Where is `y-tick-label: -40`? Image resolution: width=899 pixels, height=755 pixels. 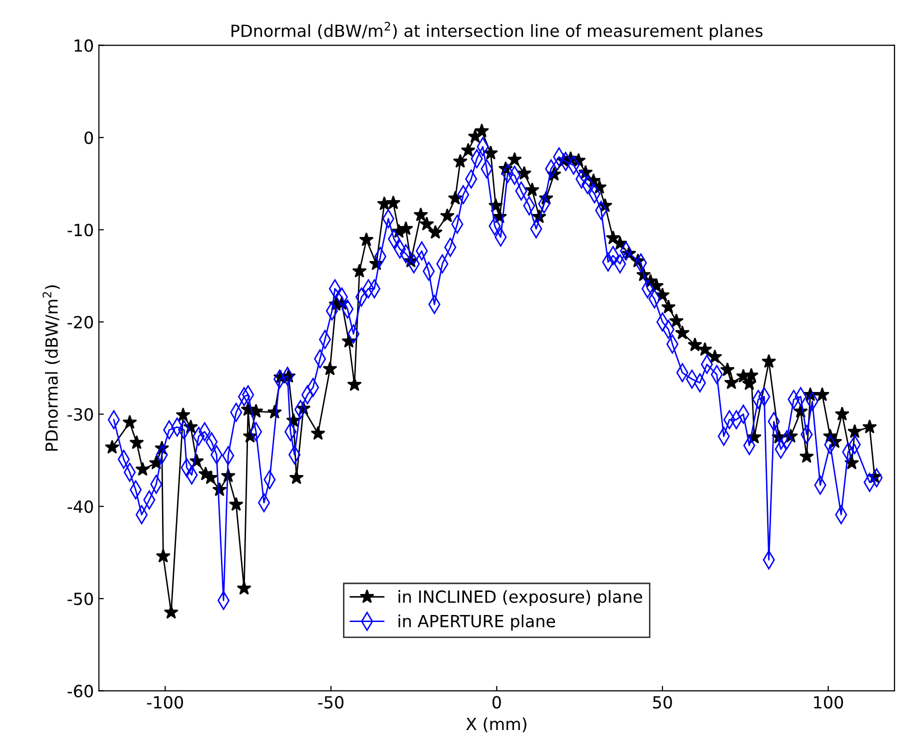 y-tick-label: -40 is located at coordinates (80, 506).